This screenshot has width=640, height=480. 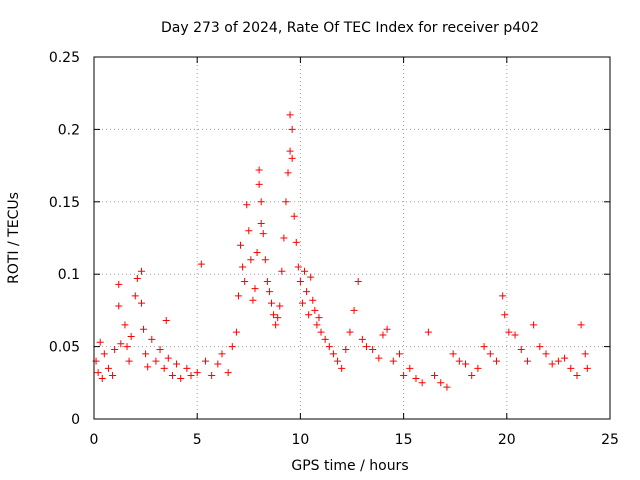 What do you see at coordinates (610, 440) in the screenshot?
I see `x-tick-label: 25` at bounding box center [610, 440].